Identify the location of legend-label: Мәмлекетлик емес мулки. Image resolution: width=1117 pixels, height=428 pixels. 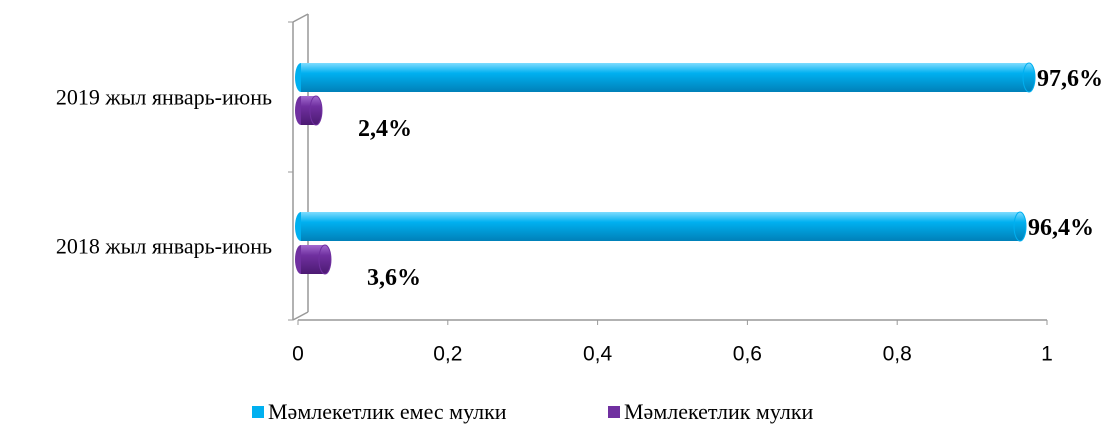
(387, 411).